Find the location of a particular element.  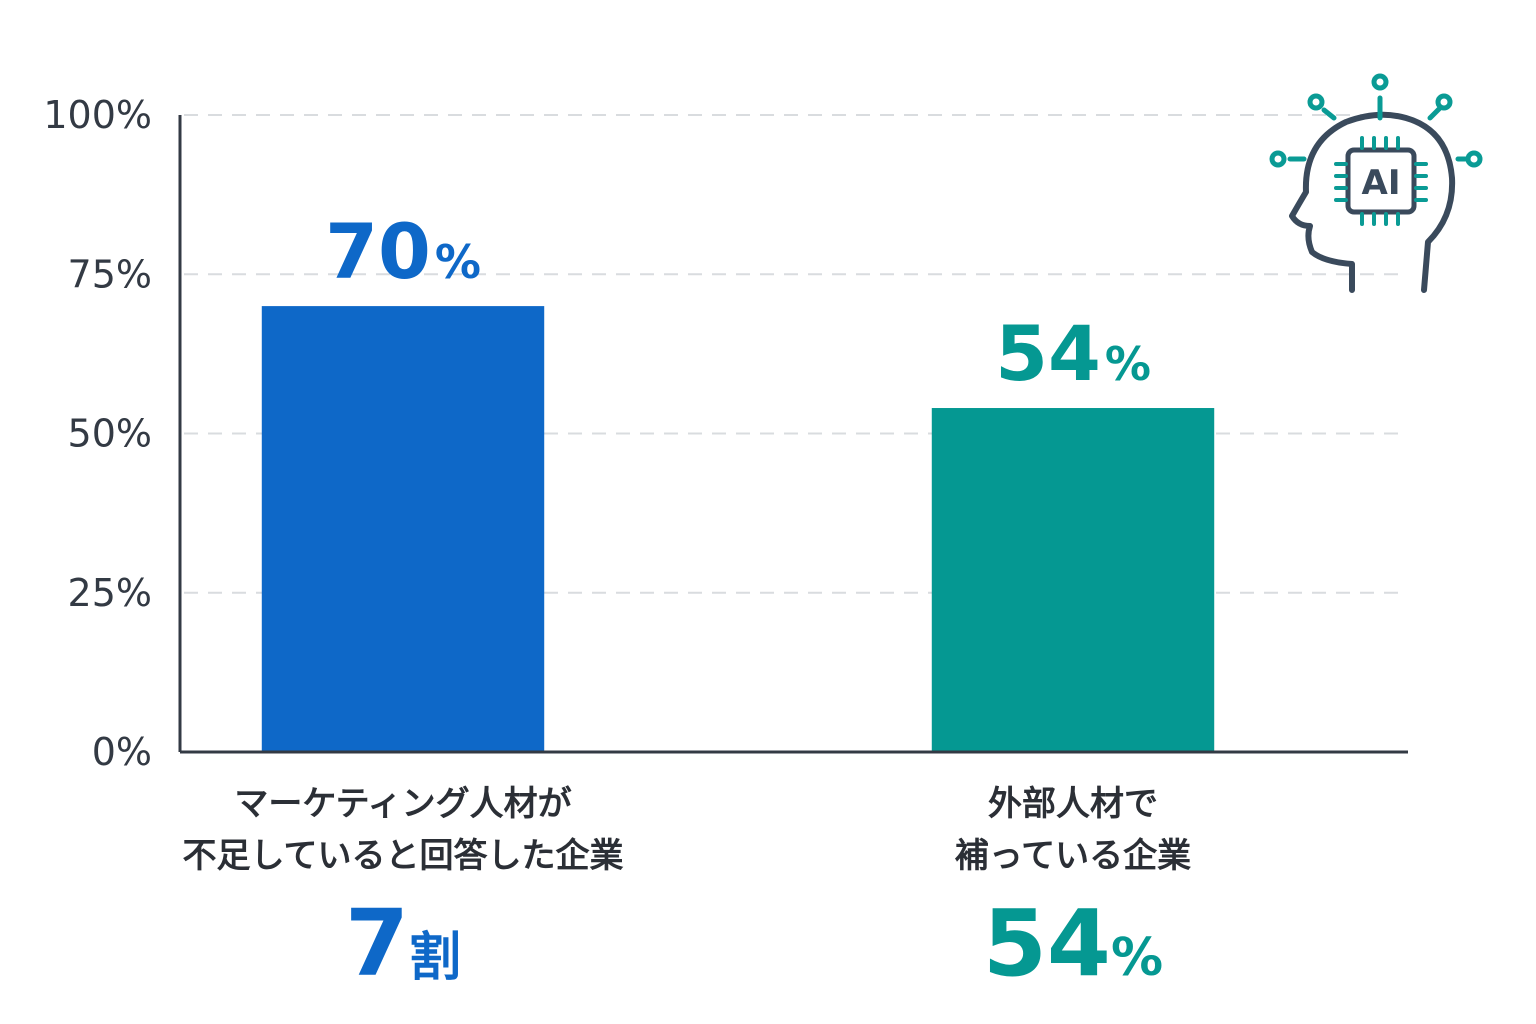

y-tick-label: 25% is located at coordinates (110, 593).